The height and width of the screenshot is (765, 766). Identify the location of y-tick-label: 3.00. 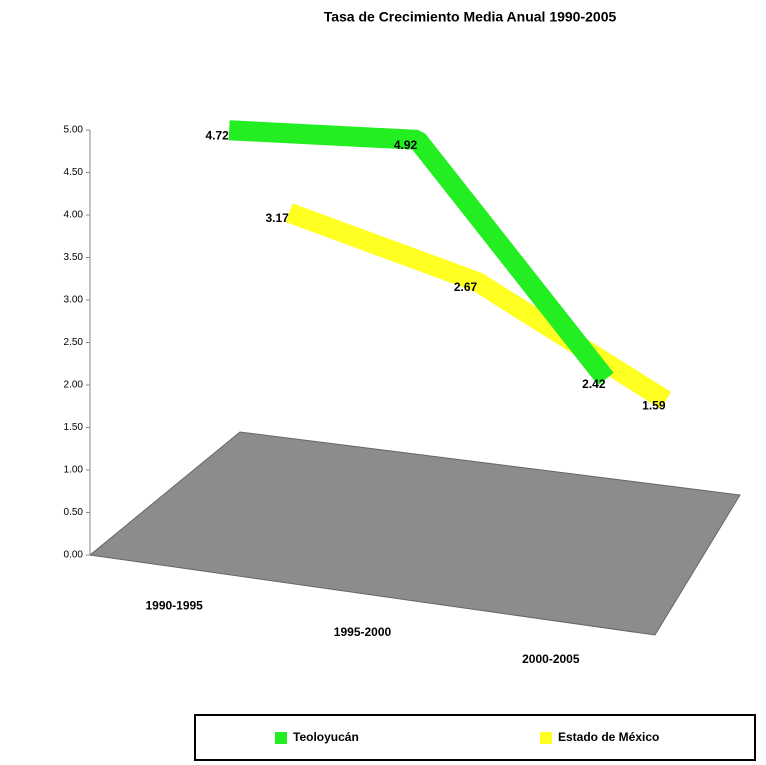
(74, 300).